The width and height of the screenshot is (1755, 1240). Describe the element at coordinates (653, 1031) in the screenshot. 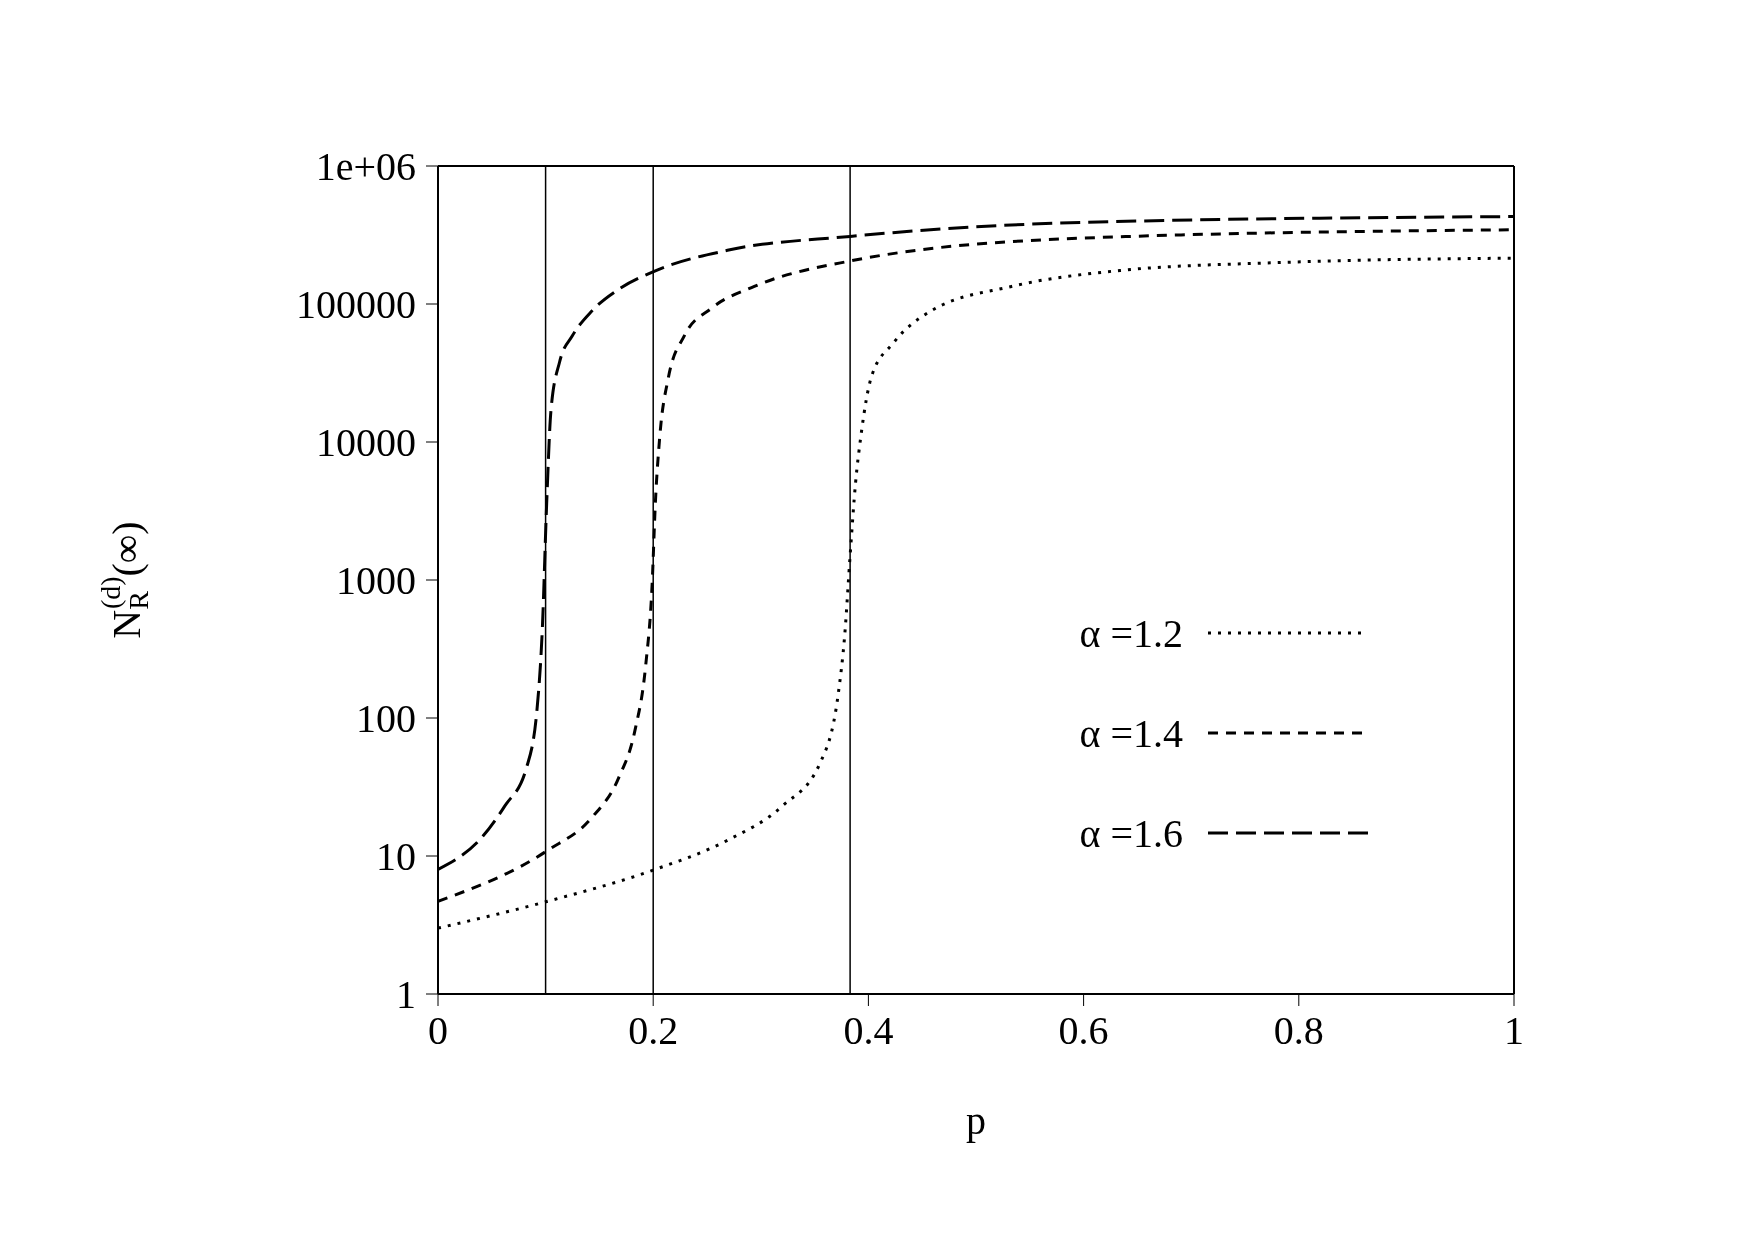

I see `x-tick-label: 0.2` at that location.